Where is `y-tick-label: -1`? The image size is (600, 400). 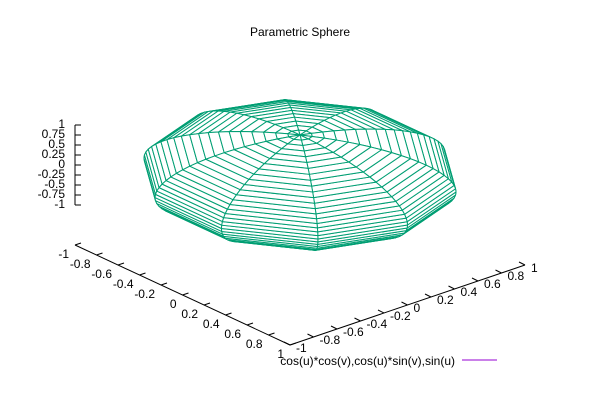 y-tick-label: -1 is located at coordinates (301, 348).